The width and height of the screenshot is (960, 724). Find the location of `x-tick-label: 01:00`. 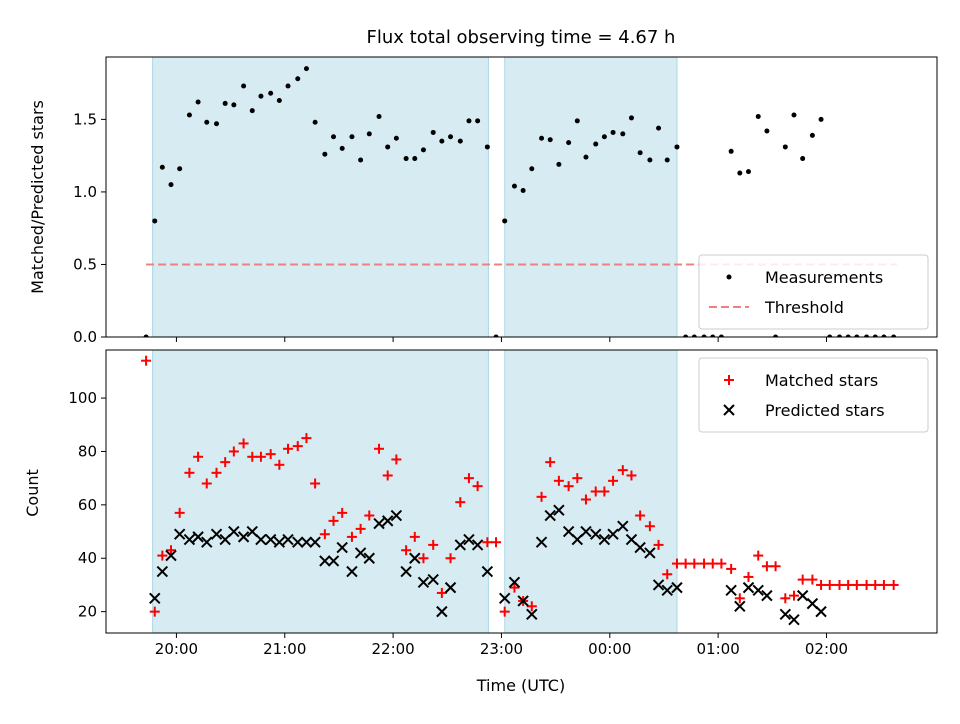

x-tick-label: 01:00 is located at coordinates (718, 649).